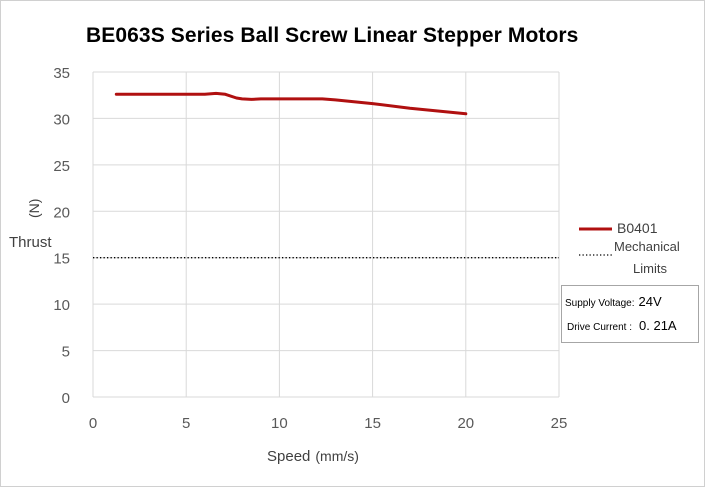  I want to click on drive-current-row: Drive Current : 0. 21A, so click(622, 326).